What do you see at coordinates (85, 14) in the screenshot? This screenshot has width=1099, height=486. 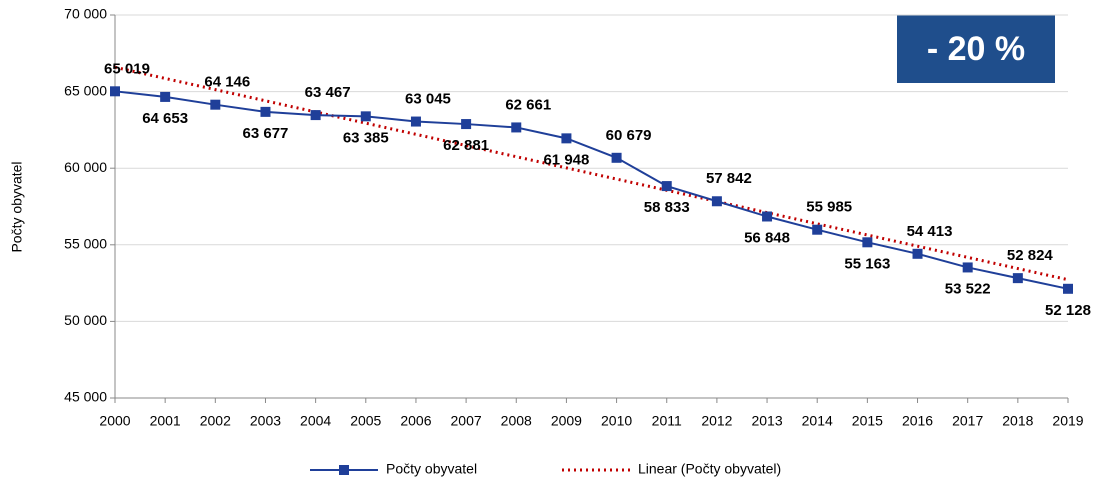 I see `y-tick-label: 70 000` at bounding box center [85, 14].